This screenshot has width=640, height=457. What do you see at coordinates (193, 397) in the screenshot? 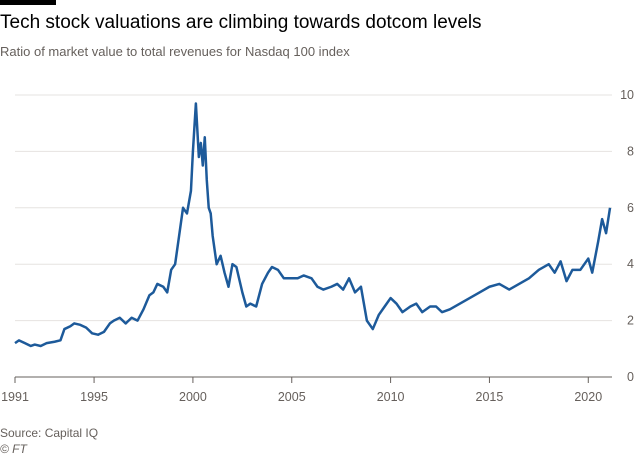
I see `x-tick-label: 2000` at bounding box center [193, 397].